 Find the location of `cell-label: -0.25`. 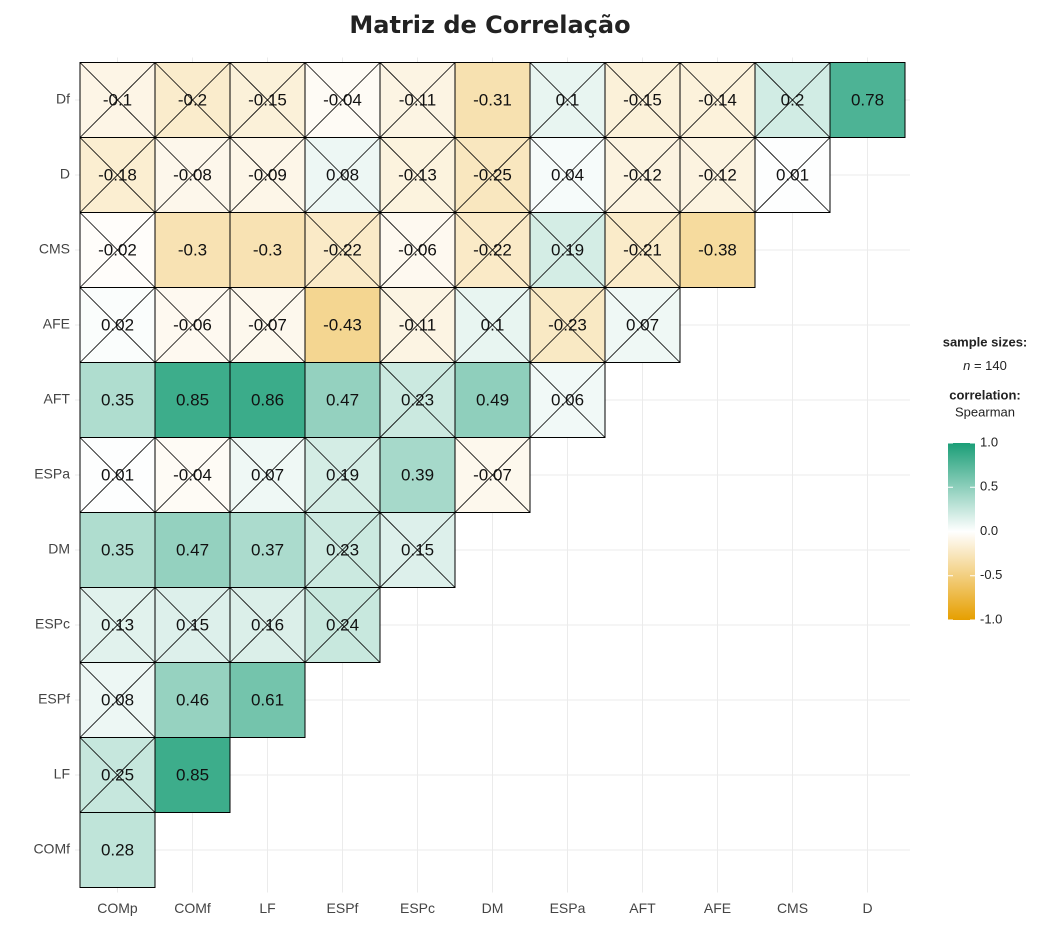

cell-label: -0.25 is located at coordinates (492, 174).